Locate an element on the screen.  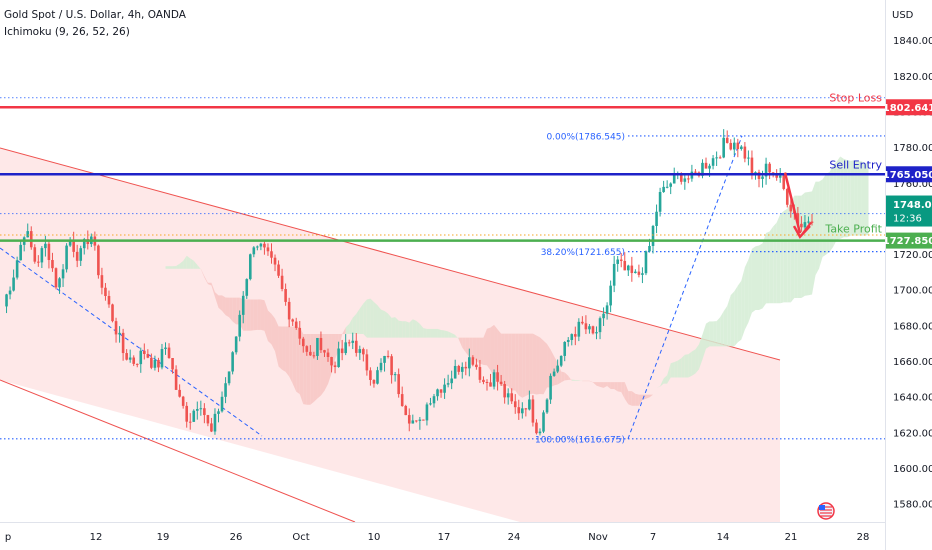
indicator-label: Ichimoku (9, 26, 52, 26) is located at coordinates (67, 32).